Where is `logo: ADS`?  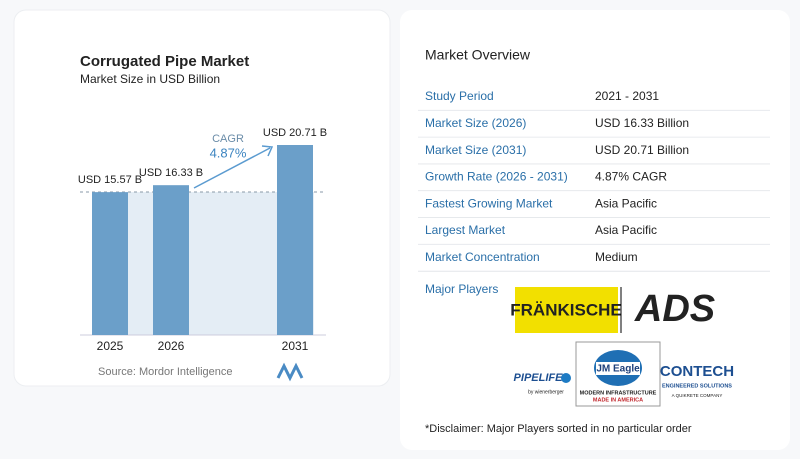 logo: ADS is located at coordinates (674, 309).